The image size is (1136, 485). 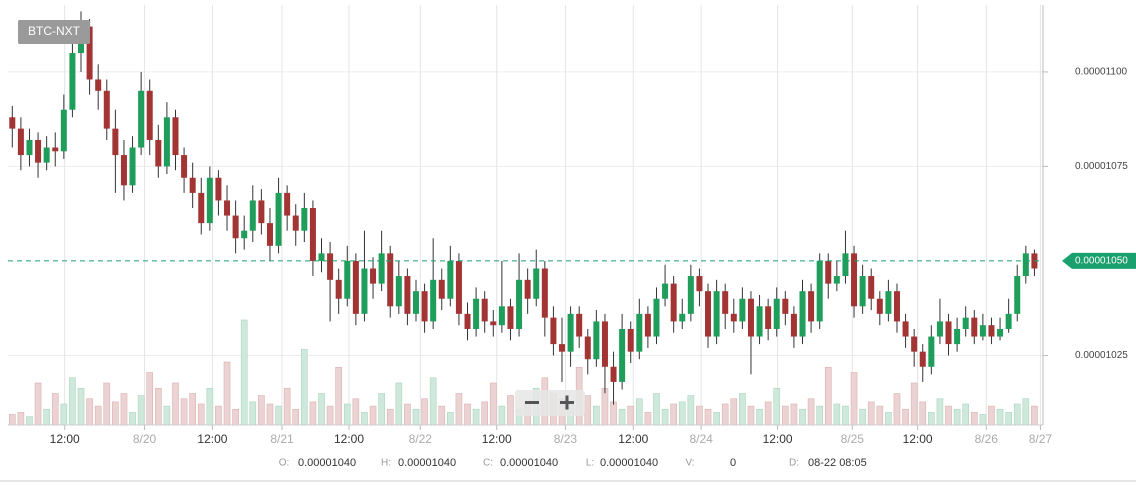 I want to click on x-tick-label: 12:00, so click(x=212, y=439).